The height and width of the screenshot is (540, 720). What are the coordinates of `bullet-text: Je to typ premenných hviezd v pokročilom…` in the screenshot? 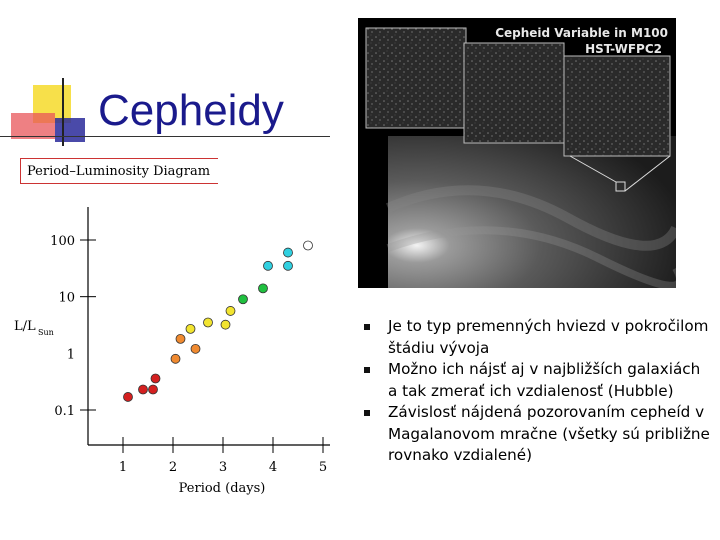 It's located at (548, 337).